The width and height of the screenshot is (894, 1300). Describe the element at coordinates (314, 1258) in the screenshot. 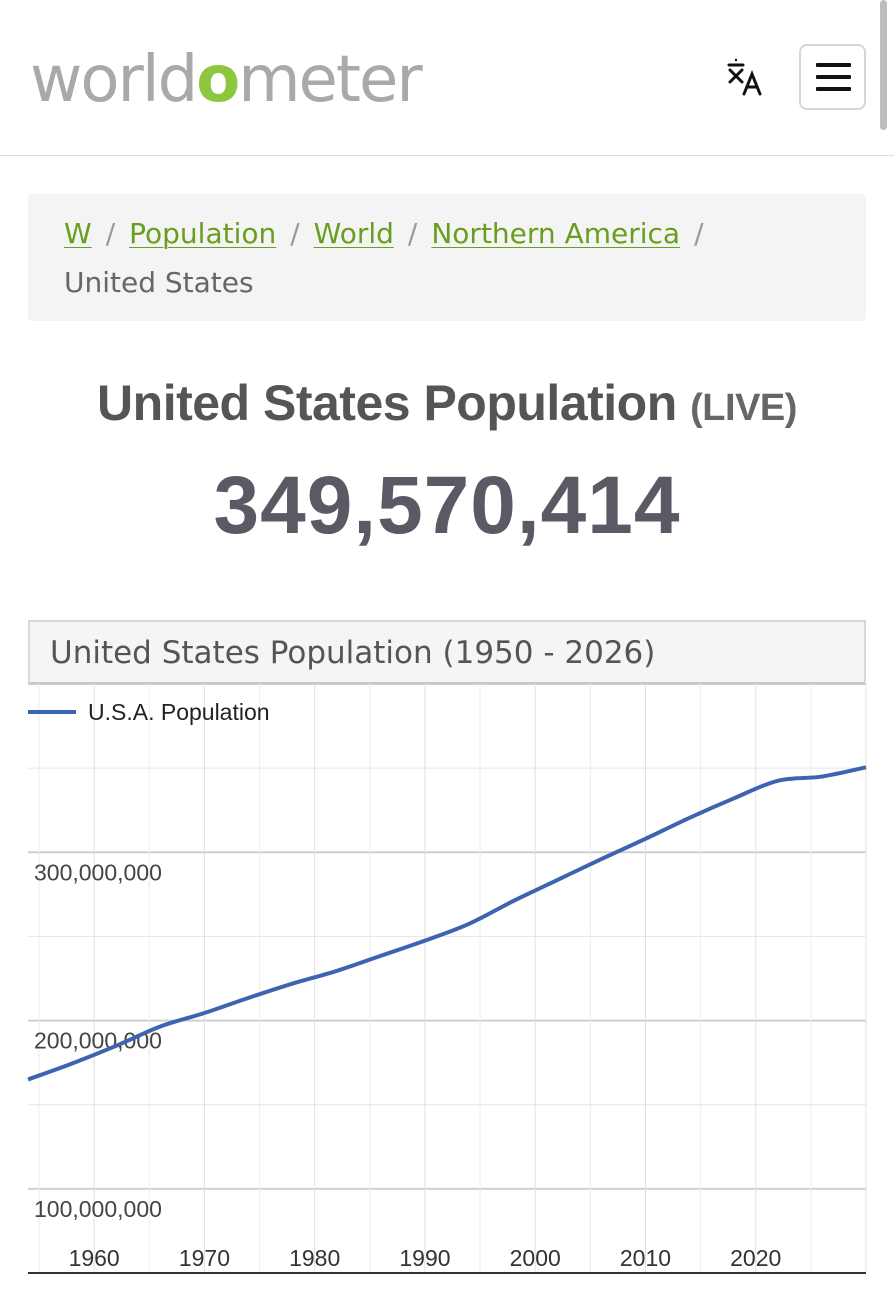

I see `x-tick-label: 1980` at that location.